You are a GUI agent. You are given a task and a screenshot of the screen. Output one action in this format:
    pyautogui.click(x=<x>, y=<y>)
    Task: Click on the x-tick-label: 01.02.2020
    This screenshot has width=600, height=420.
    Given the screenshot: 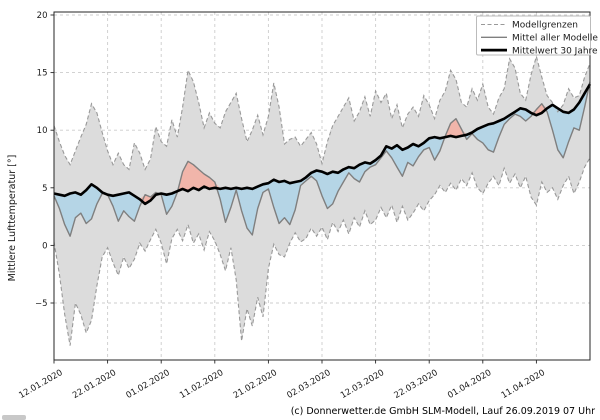 What is the action you would take?
    pyautogui.click(x=148, y=384)
    